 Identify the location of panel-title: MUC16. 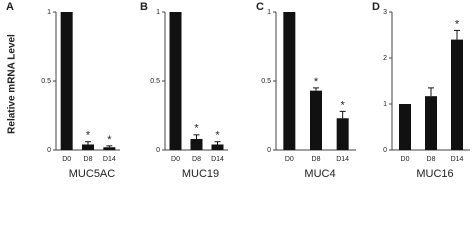
(434, 174).